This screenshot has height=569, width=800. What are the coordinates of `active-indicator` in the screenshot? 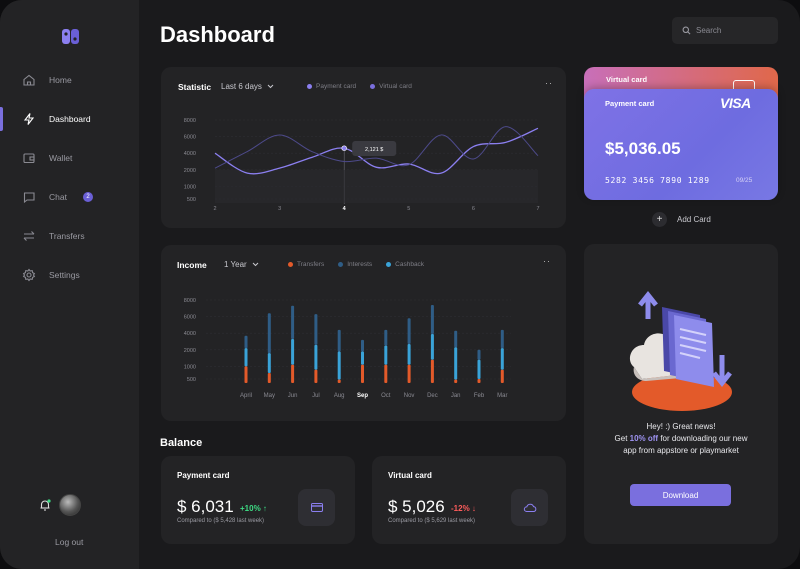 It's located at (1, 119).